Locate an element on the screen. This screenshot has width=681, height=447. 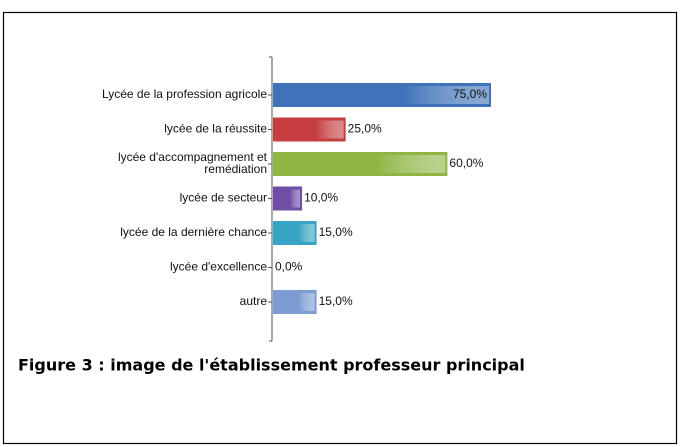
category-label: lycée de la dernière chance is located at coordinates (193, 232).